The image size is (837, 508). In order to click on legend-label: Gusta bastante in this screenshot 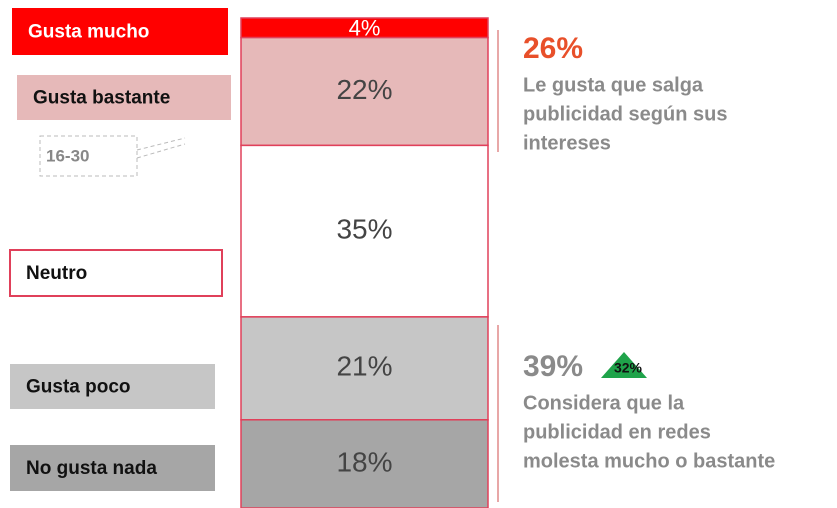, I will do `click(101, 98)`.